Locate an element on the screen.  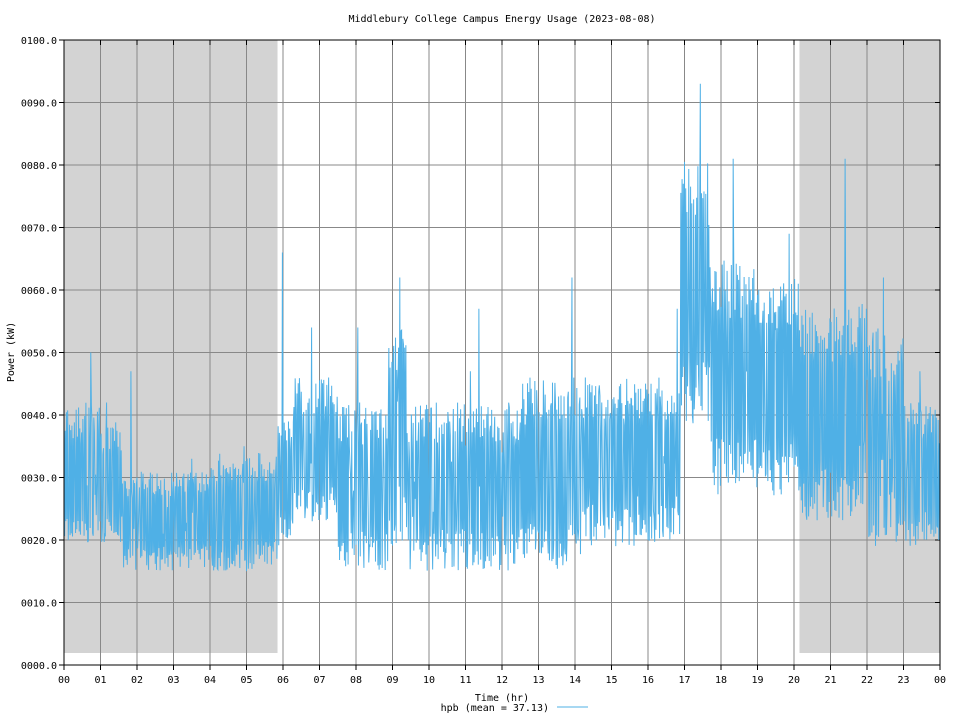
x-tick-label: 03 is located at coordinates (173, 680).